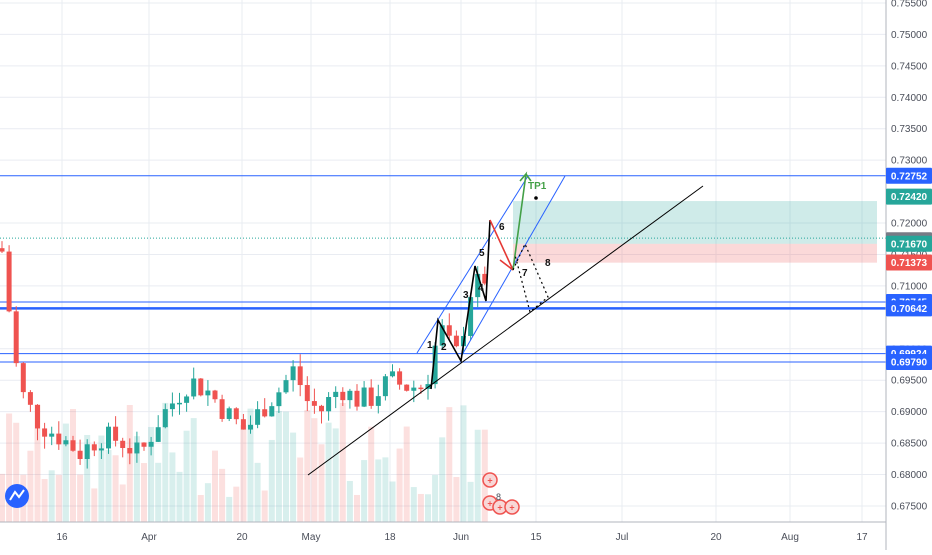  What do you see at coordinates (502, 227) in the screenshot?
I see `wave-label: 6` at bounding box center [502, 227].